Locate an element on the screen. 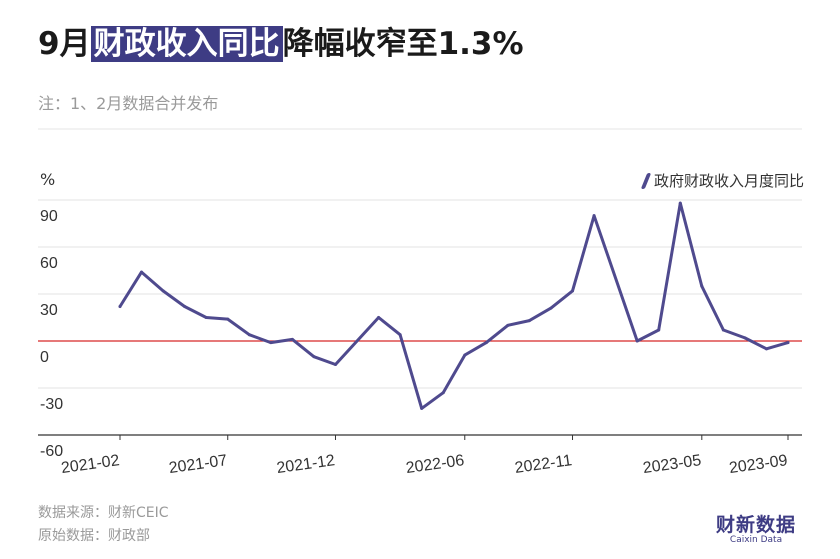 The image size is (840, 559). x-tick-label: 2022-11 is located at coordinates (543, 464).